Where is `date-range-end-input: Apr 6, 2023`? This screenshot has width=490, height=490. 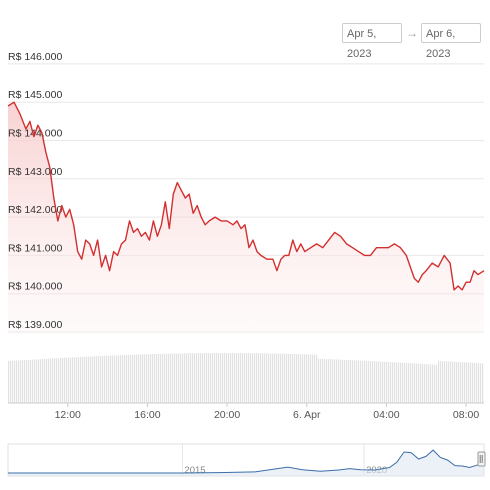 date-range-end-input: Apr 6, 2023 is located at coordinates (451, 41).